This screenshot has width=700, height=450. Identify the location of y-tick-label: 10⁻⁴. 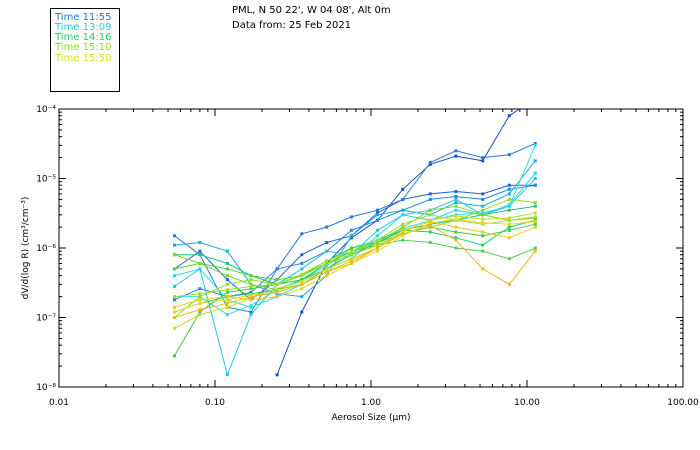
(46, 110).